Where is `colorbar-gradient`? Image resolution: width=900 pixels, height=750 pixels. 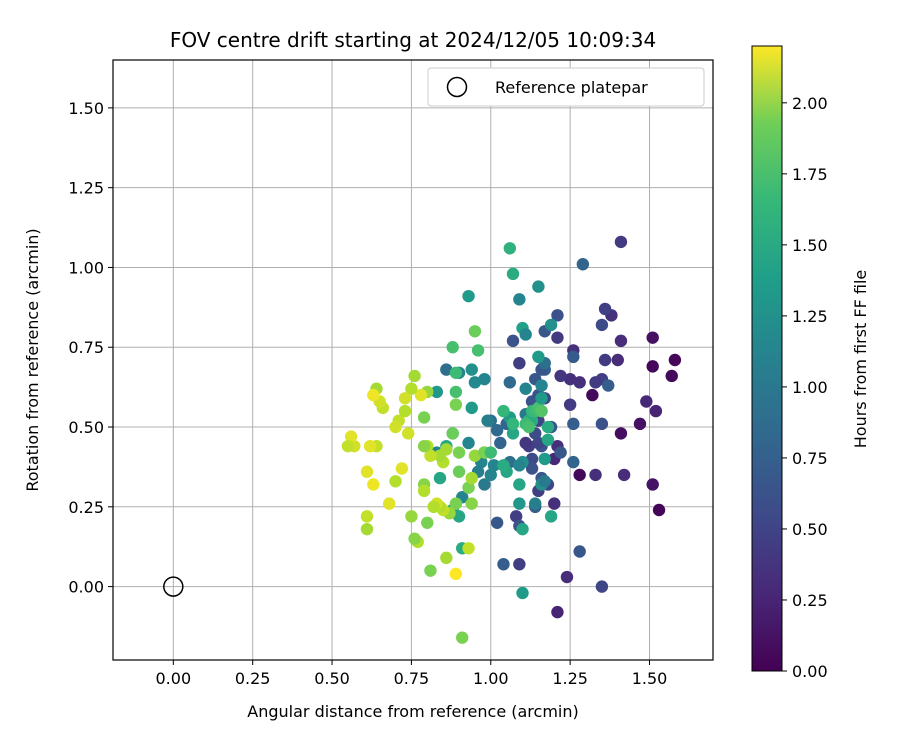 colorbar-gradient is located at coordinates (767, 358).